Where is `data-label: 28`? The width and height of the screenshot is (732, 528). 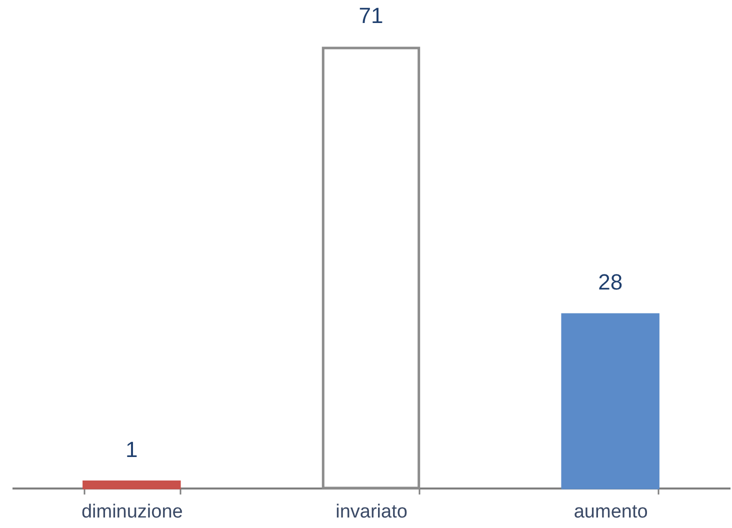 data-label: 28 is located at coordinates (610, 281).